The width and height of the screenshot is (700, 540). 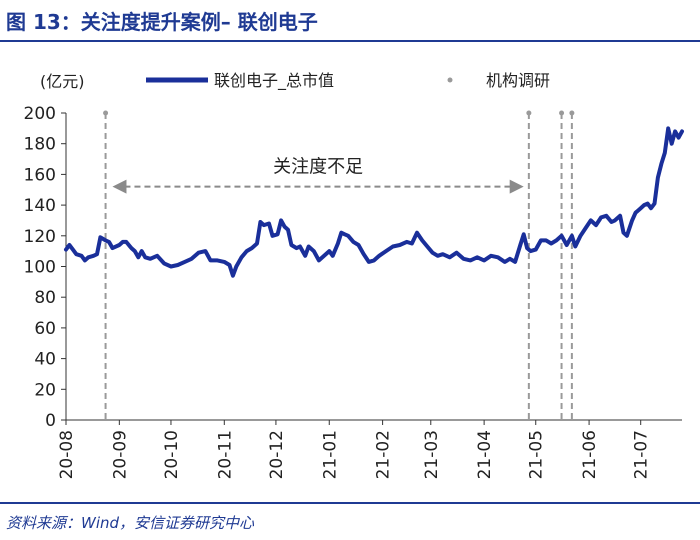 What do you see at coordinates (225, 454) in the screenshot?
I see `x-tick-label: 20-11` at bounding box center [225, 454].